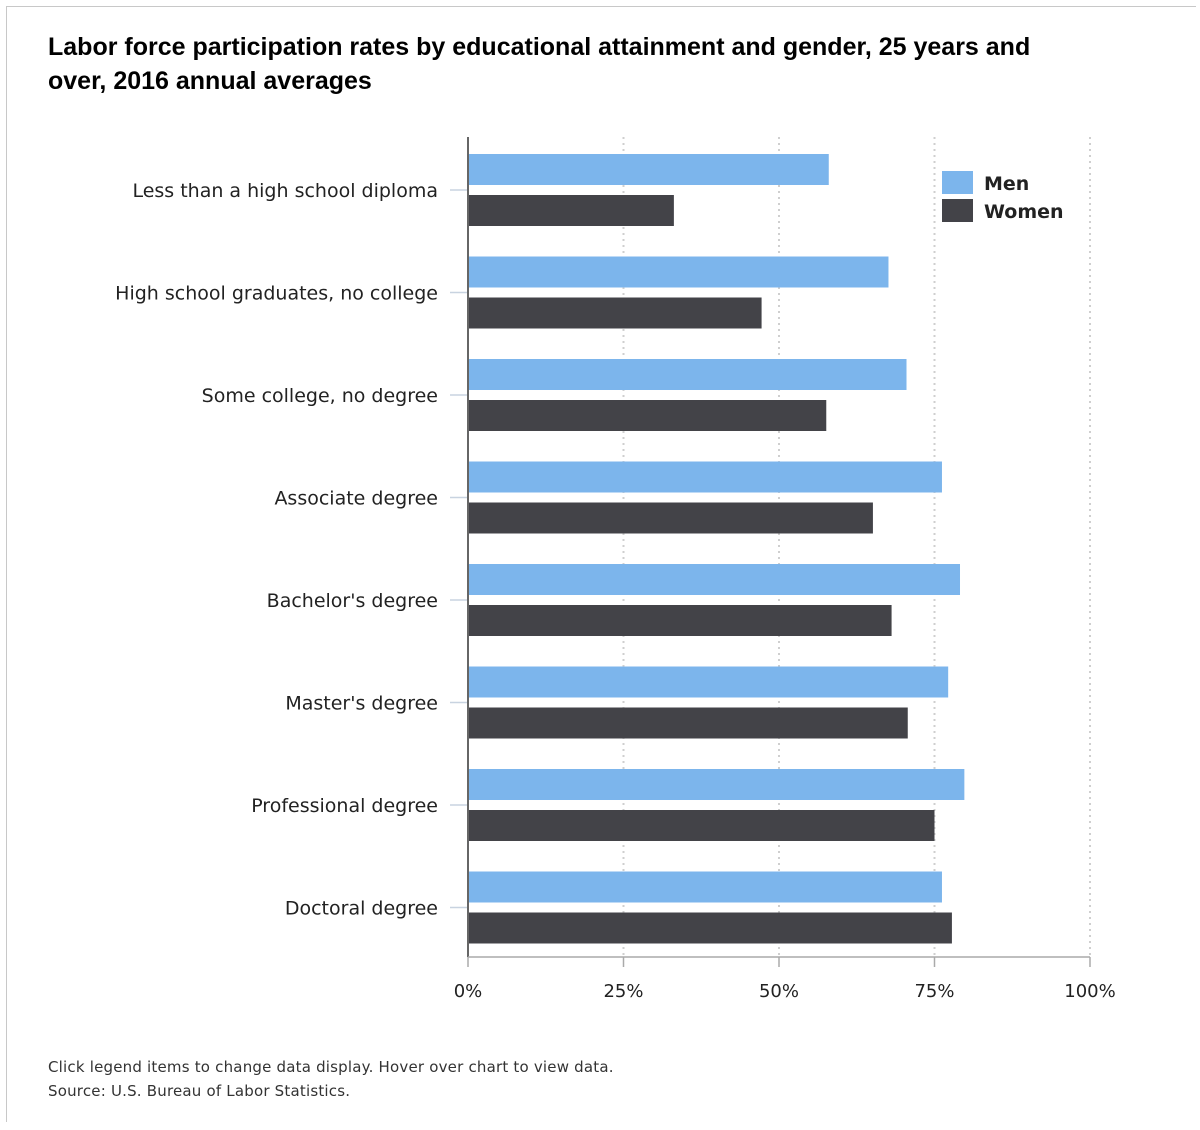 The height and width of the screenshot is (1130, 1200). Describe the element at coordinates (361, 704) in the screenshot. I see `category-label: Master's degree` at that location.